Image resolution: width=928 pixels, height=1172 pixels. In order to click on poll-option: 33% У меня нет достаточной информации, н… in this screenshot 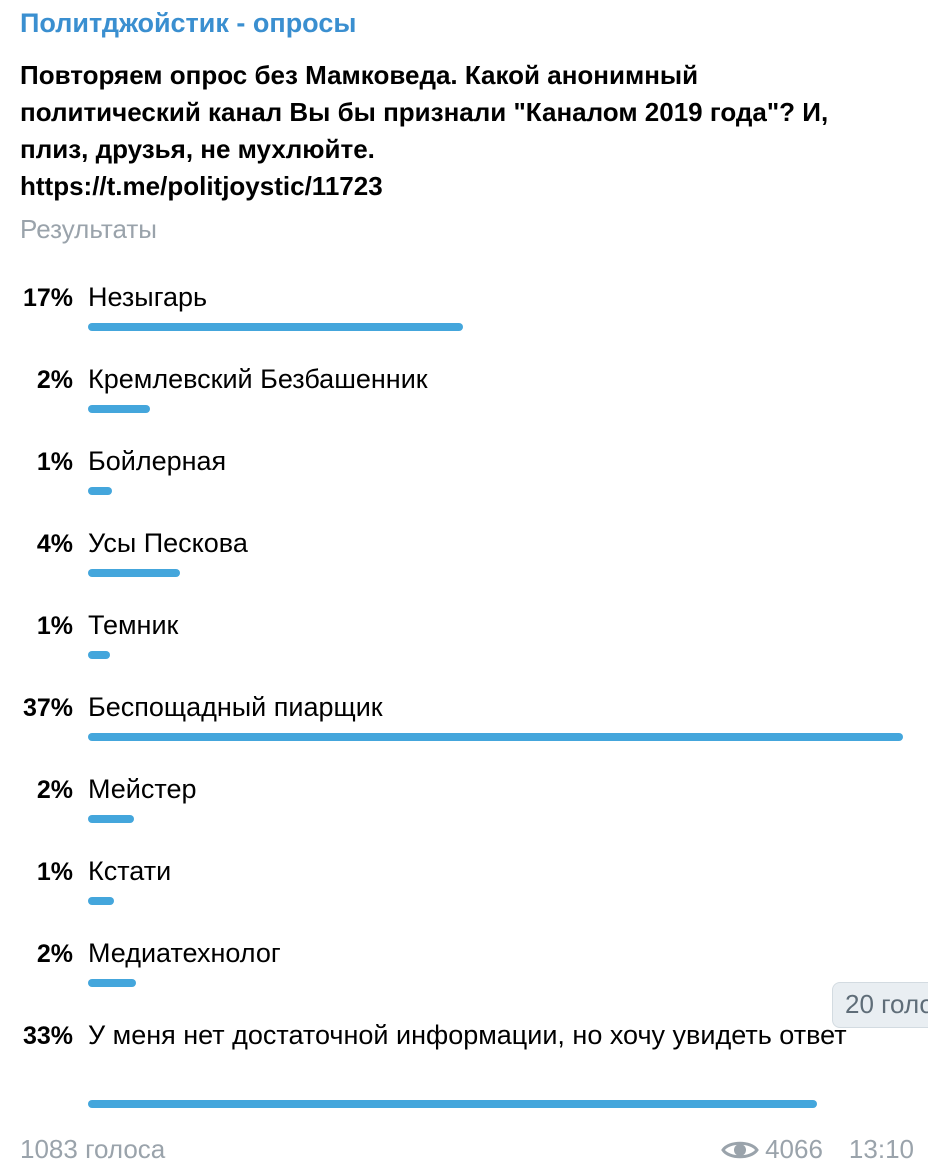, I will do `click(464, 1070)`.